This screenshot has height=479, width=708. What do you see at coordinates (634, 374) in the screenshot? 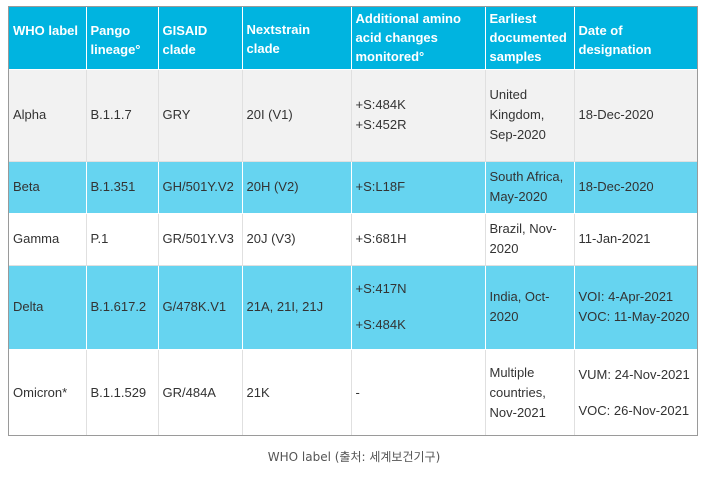
I see `designation-date: VUM: 24-Nov-2021` at bounding box center [634, 374].